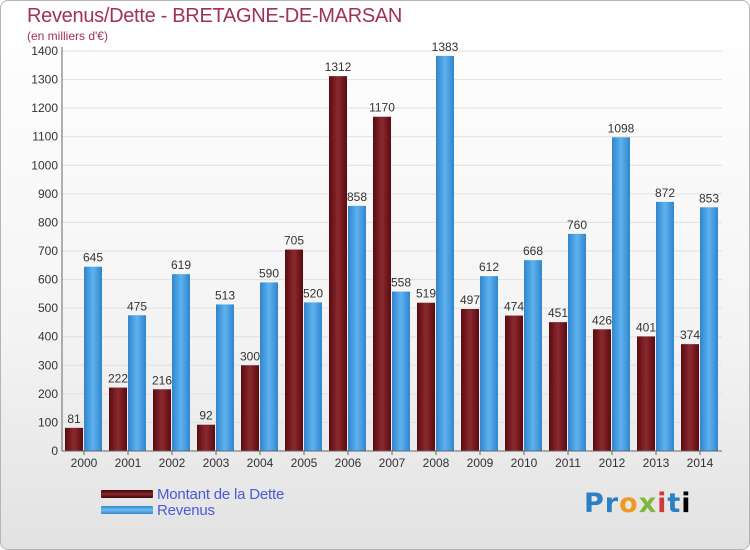 The height and width of the screenshot is (550, 750). I want to click on x-tick-label: 2001, so click(128, 463).